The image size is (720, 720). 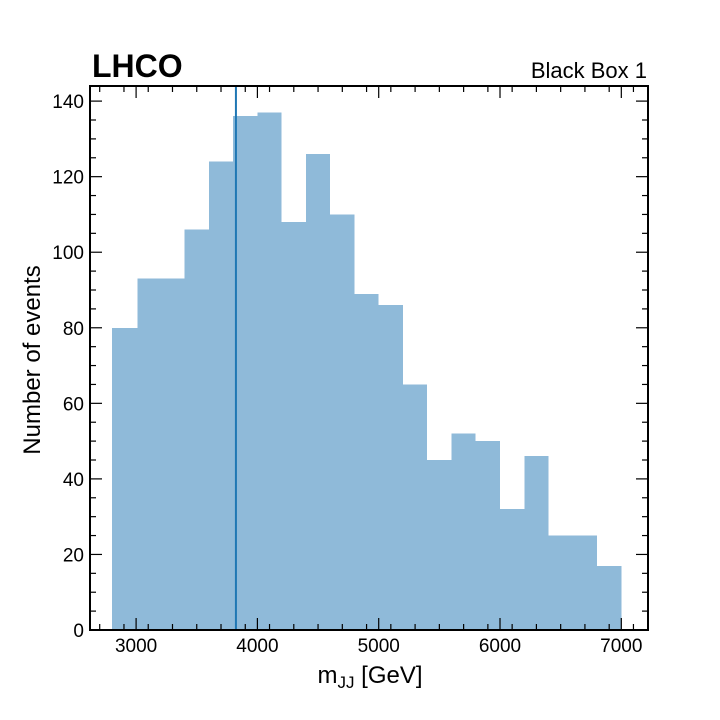 What do you see at coordinates (68, 253) in the screenshot?
I see `y-tick-label: 100` at bounding box center [68, 253].